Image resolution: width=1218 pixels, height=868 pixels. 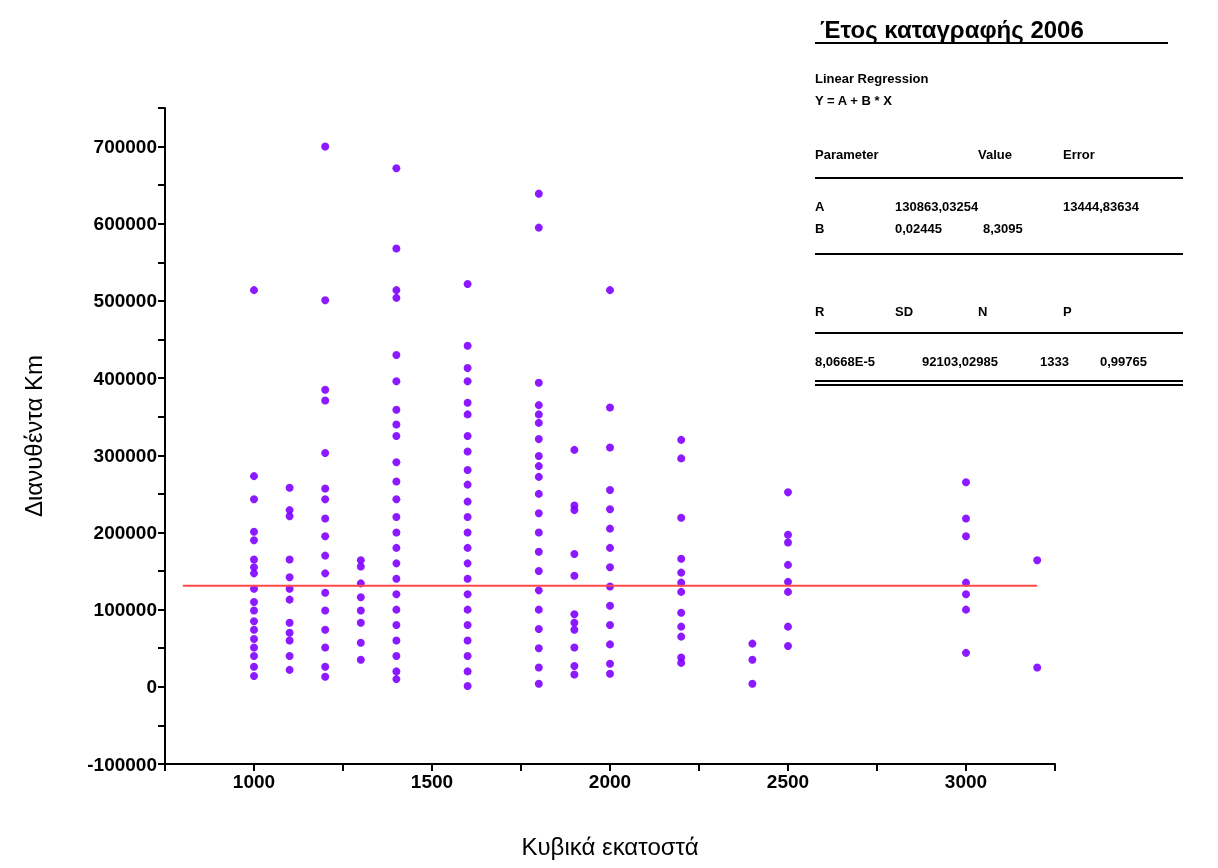 I want to click on annotation: R, so click(x=820, y=311).